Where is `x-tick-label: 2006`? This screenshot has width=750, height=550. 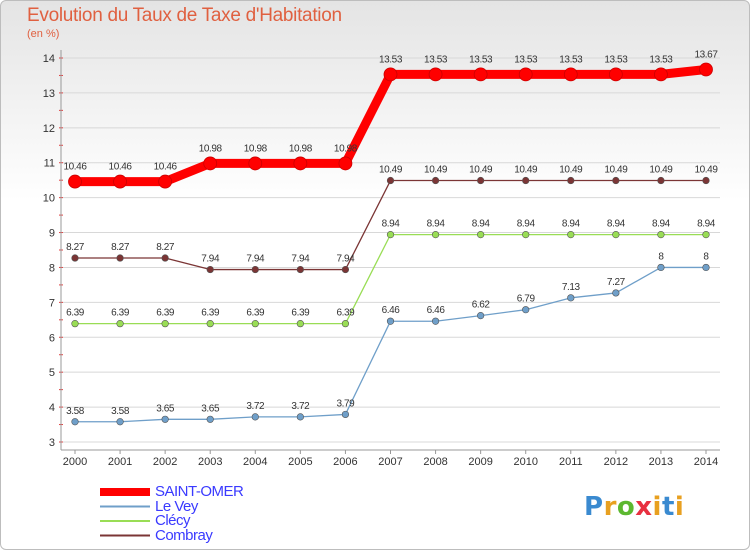 x-tick-label: 2006 is located at coordinates (345, 462).